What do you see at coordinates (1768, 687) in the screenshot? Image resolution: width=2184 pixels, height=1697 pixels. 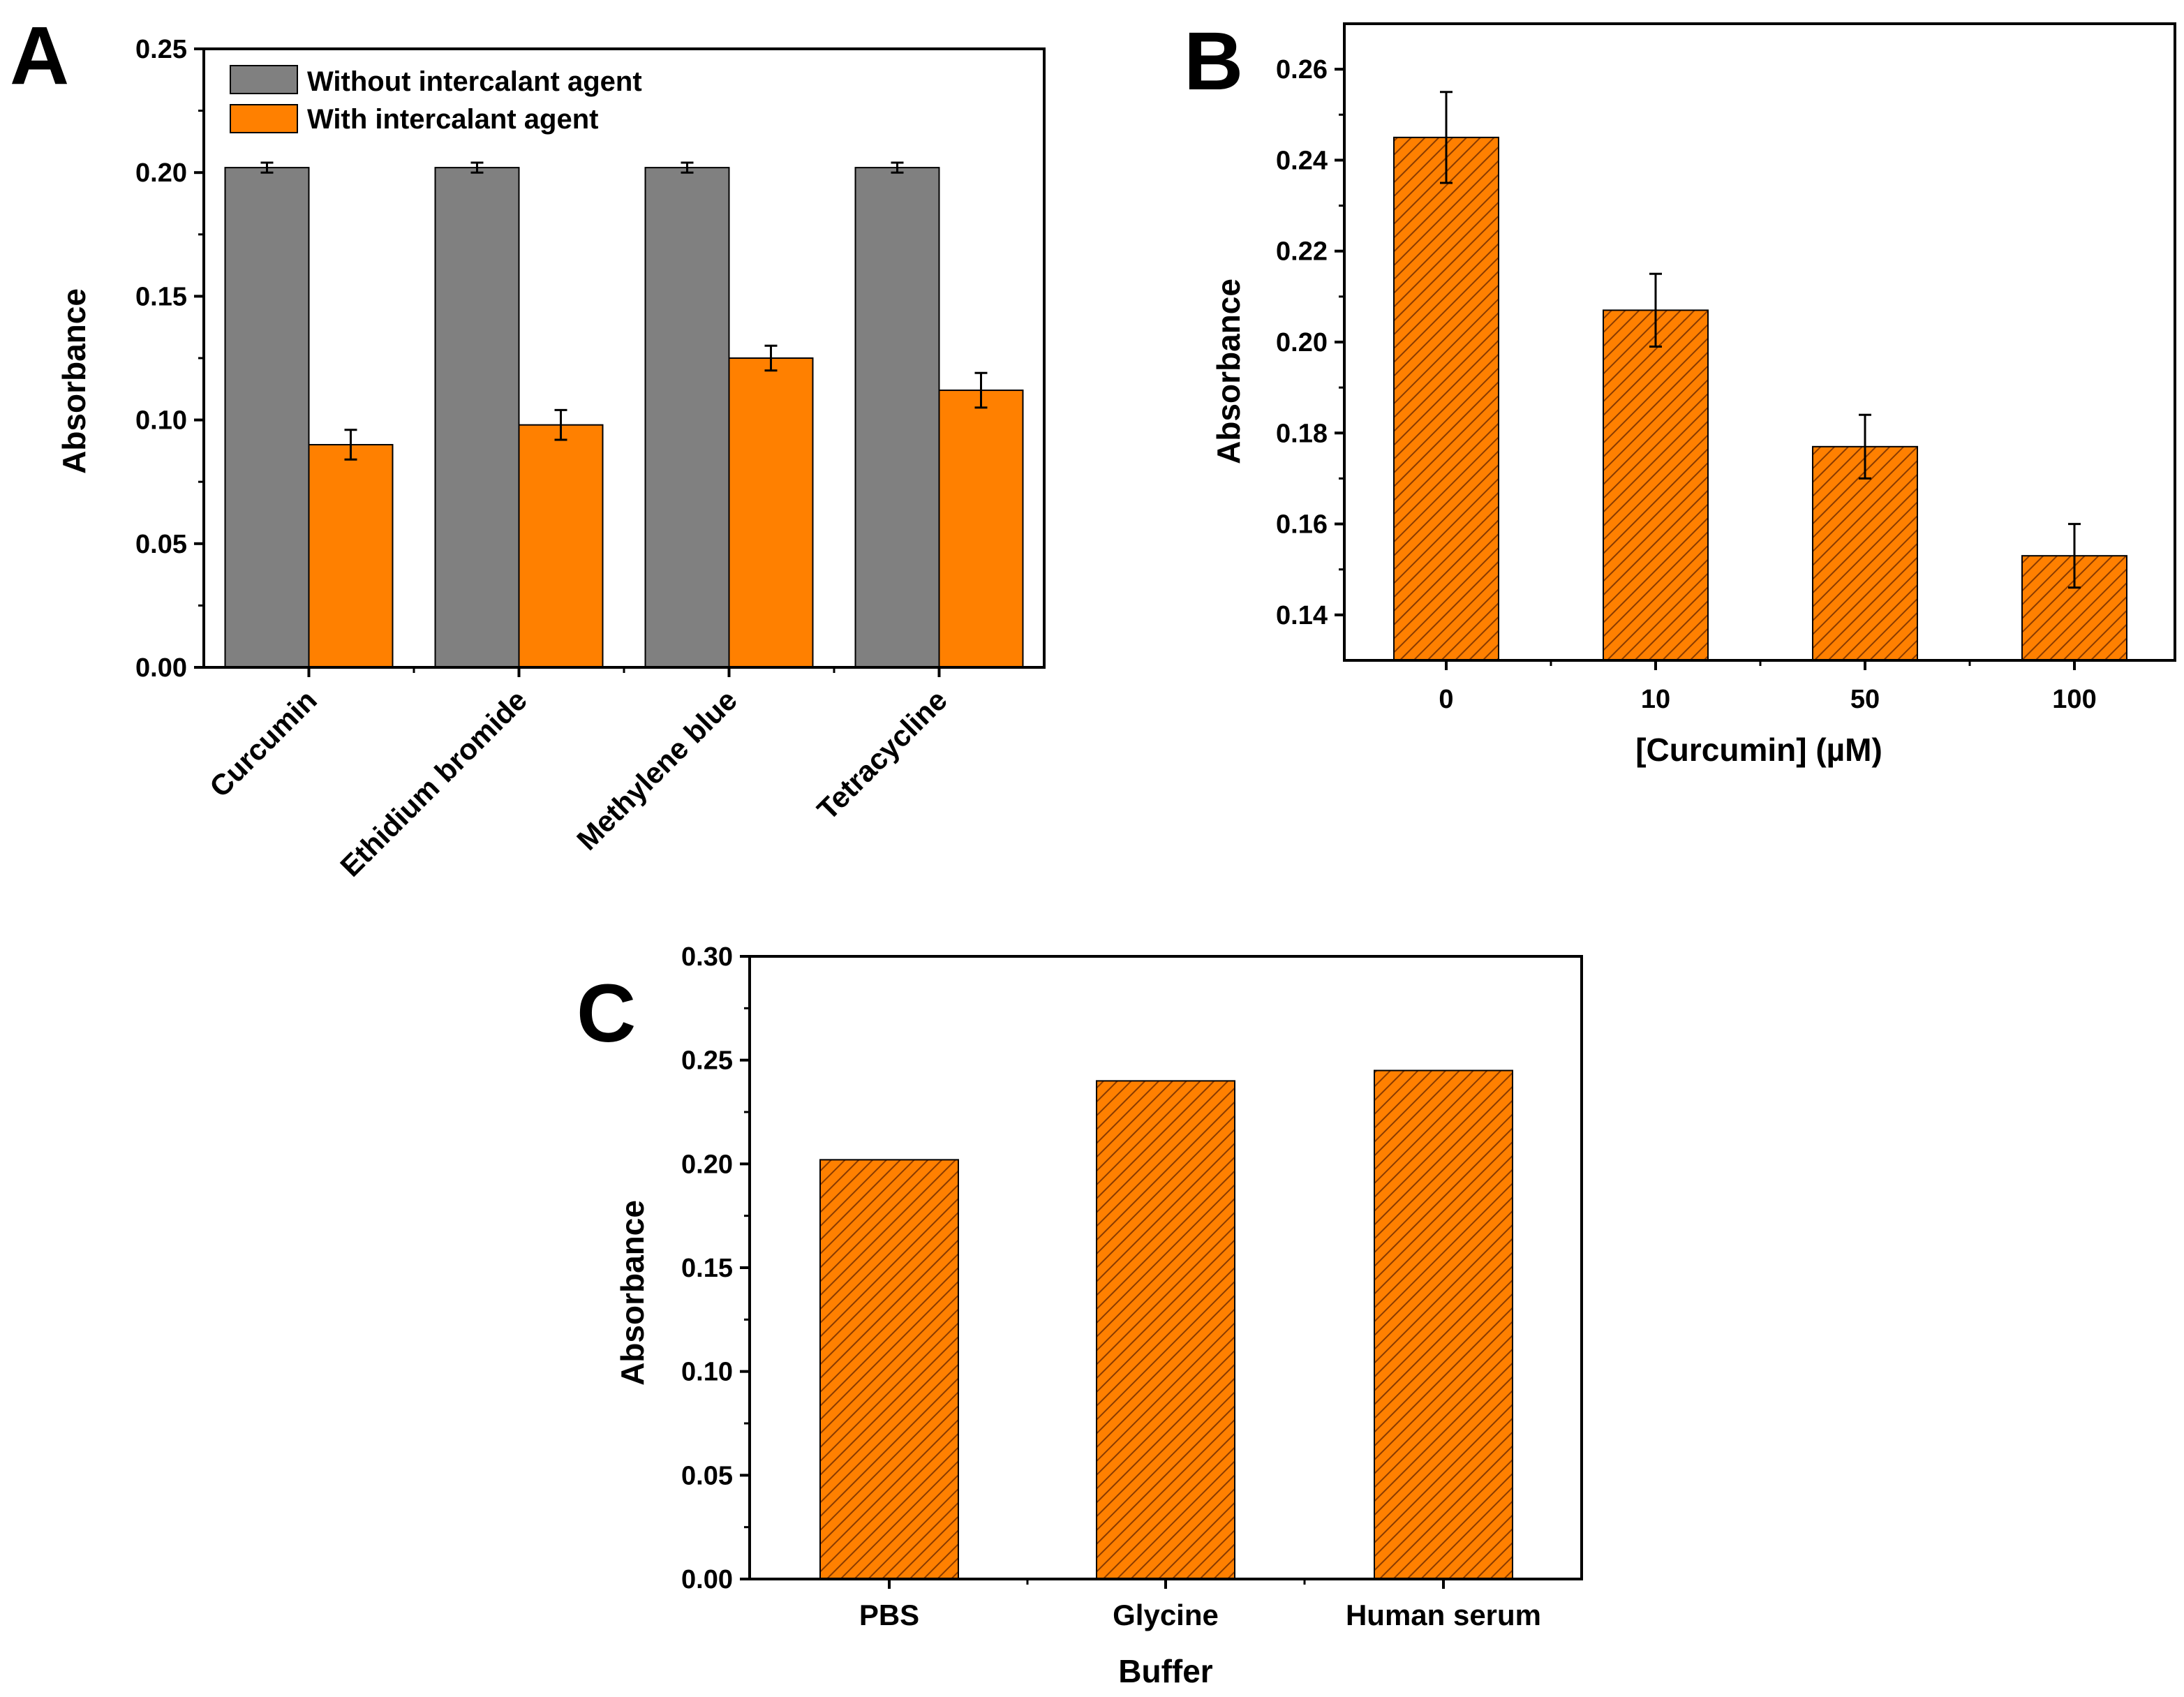 I see `panel-b-x-axis: 0 10 50 100` at bounding box center [1768, 687].